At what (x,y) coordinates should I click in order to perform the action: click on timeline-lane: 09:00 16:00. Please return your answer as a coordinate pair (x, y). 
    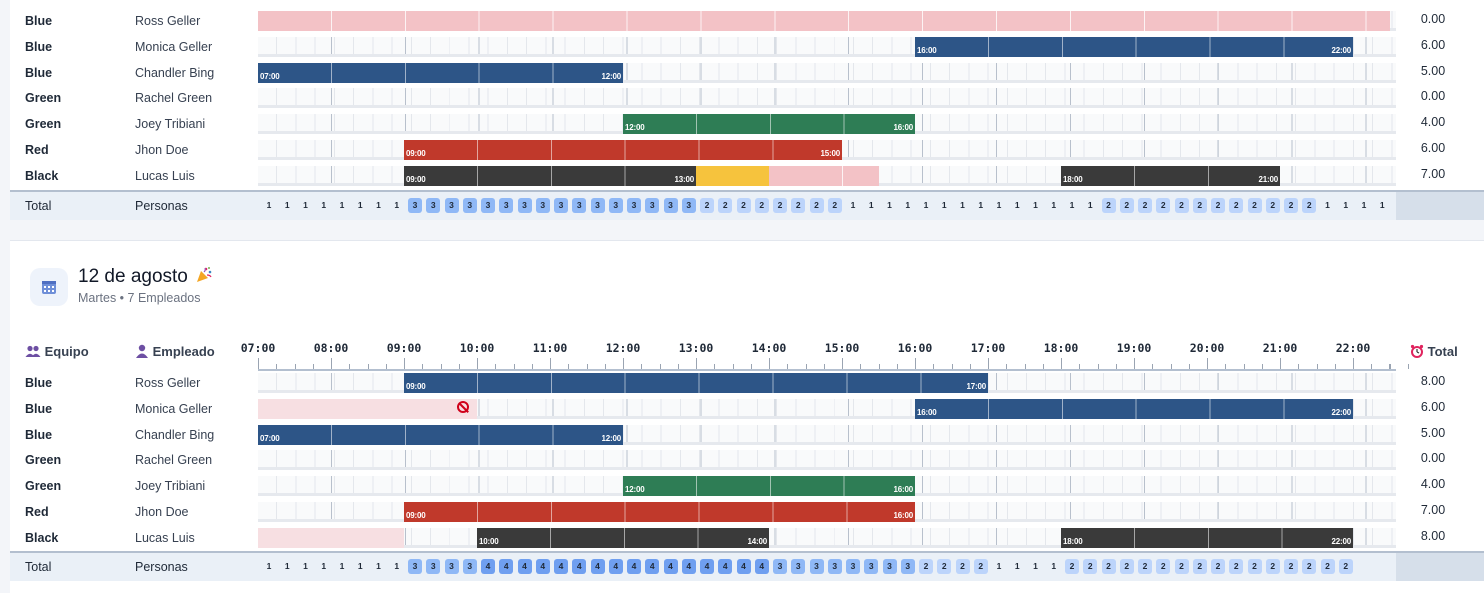
    Looking at the image, I should click on (827, 512).